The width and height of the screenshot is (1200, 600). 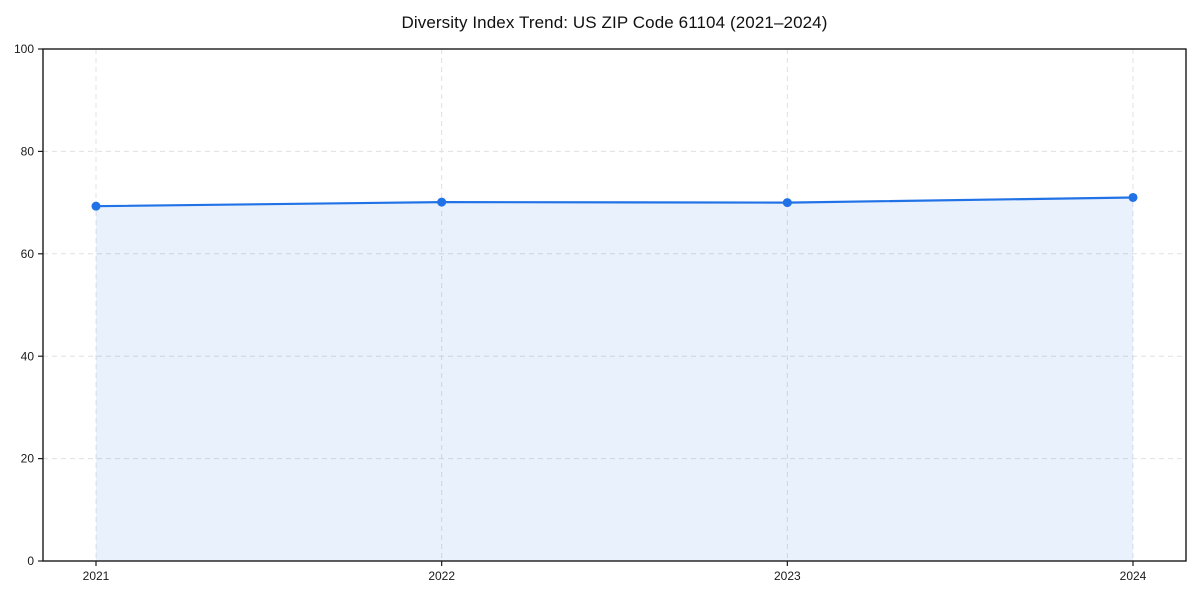 What do you see at coordinates (30, 561) in the screenshot?
I see `y-tick-label-0: 0` at bounding box center [30, 561].